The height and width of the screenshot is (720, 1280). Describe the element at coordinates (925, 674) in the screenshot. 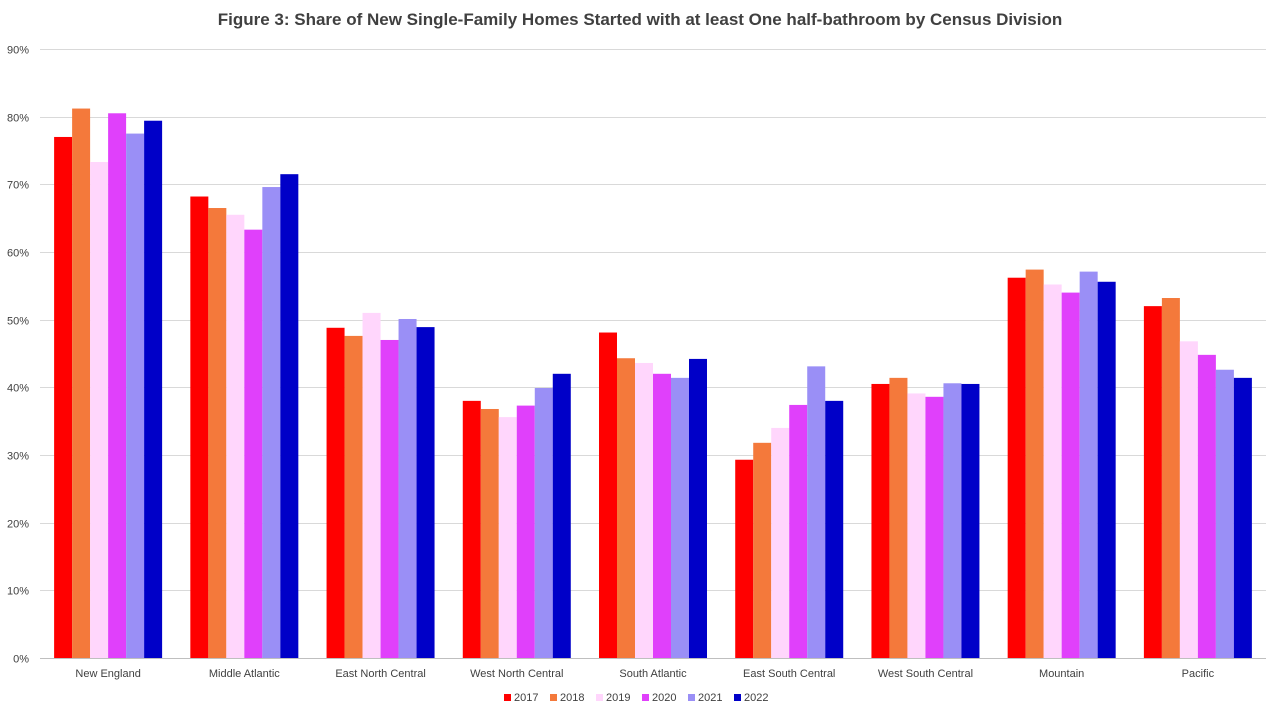

I see `x-tick-label: West South Central` at that location.